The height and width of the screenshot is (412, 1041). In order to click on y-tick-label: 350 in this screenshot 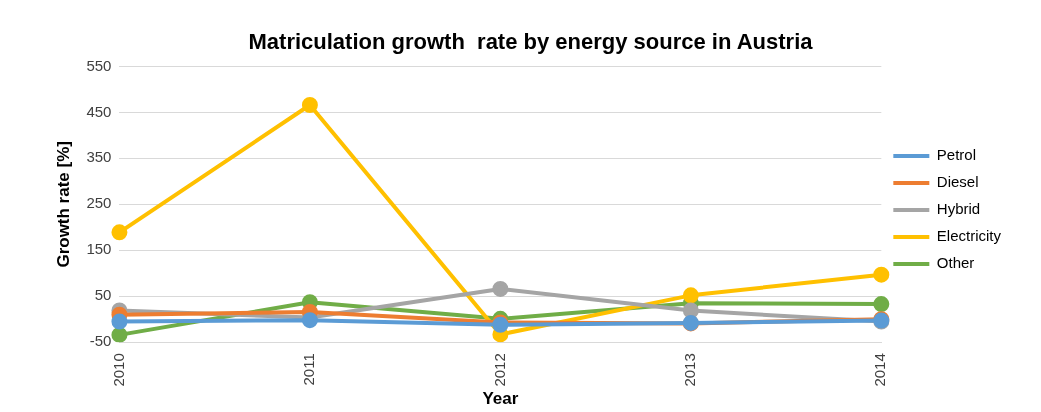, I will do `click(99, 157)`.